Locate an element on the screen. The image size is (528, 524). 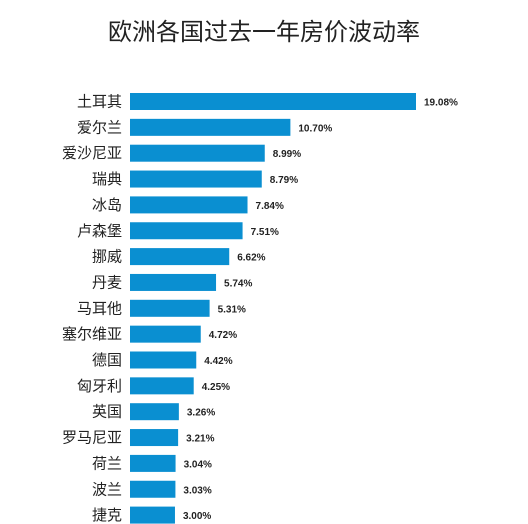
value-label: 4.25% is located at coordinates (216, 387).